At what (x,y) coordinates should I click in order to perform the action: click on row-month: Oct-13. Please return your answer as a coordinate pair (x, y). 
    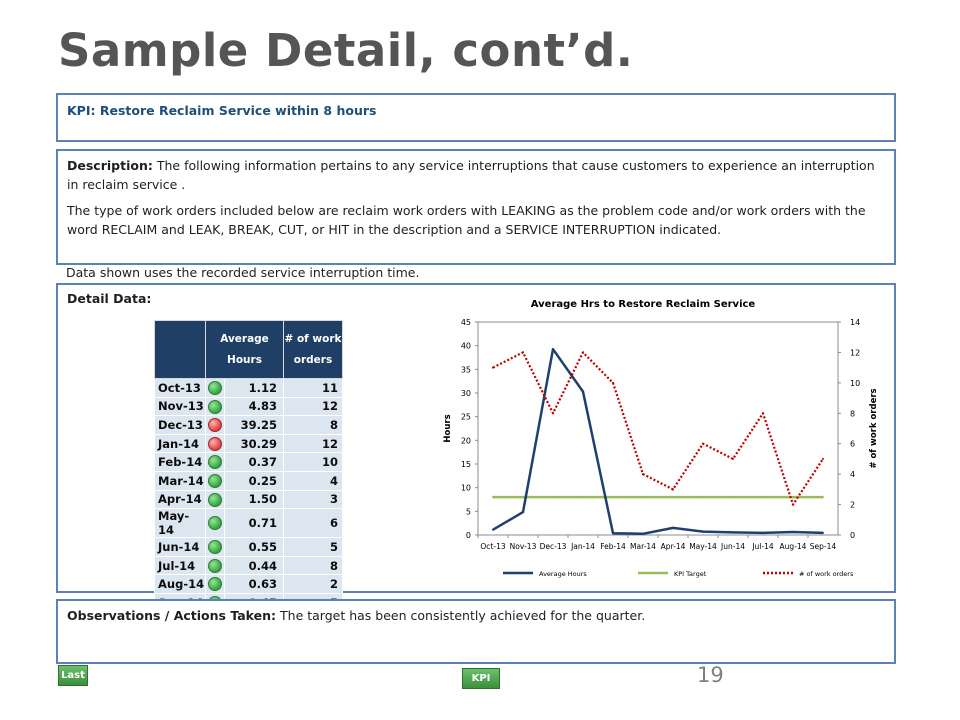
    Looking at the image, I should click on (180, 388).